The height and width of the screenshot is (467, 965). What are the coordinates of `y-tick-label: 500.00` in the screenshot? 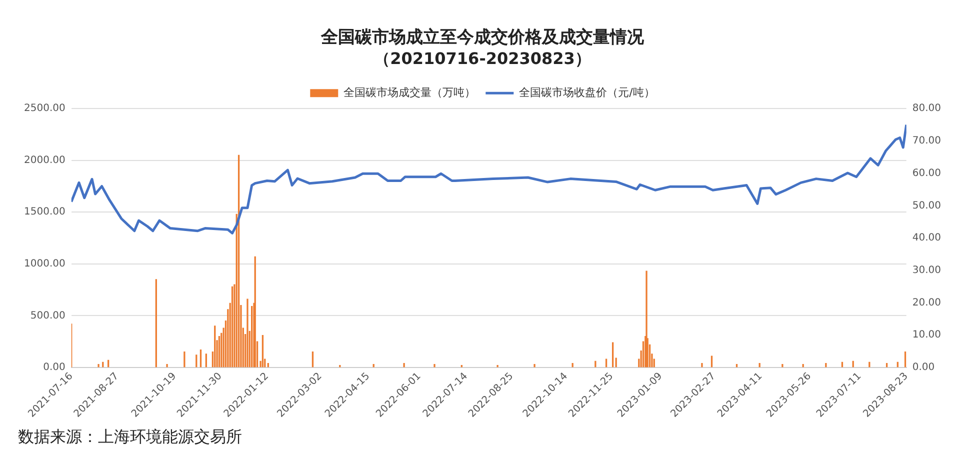 It's located at (48, 316).